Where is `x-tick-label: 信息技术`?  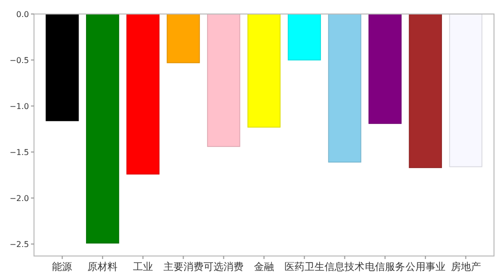
x-tick-label: 信息技术 is located at coordinates (344, 267).